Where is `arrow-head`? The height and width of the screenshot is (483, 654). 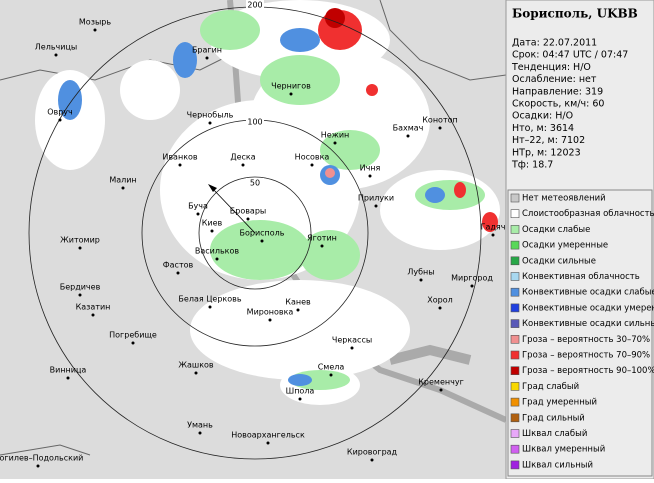 arrow-head is located at coordinates (212, 188).